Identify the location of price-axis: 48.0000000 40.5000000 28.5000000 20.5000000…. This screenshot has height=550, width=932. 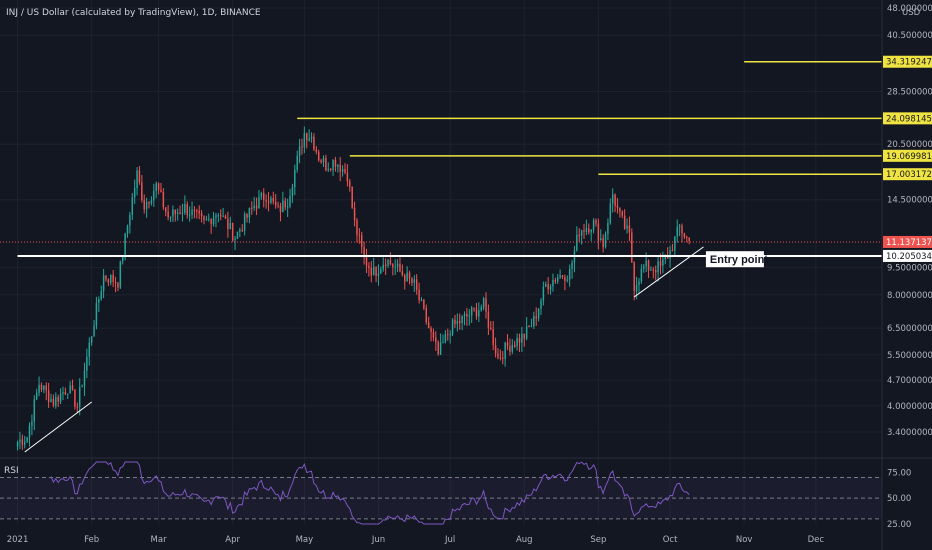
(909, 221).